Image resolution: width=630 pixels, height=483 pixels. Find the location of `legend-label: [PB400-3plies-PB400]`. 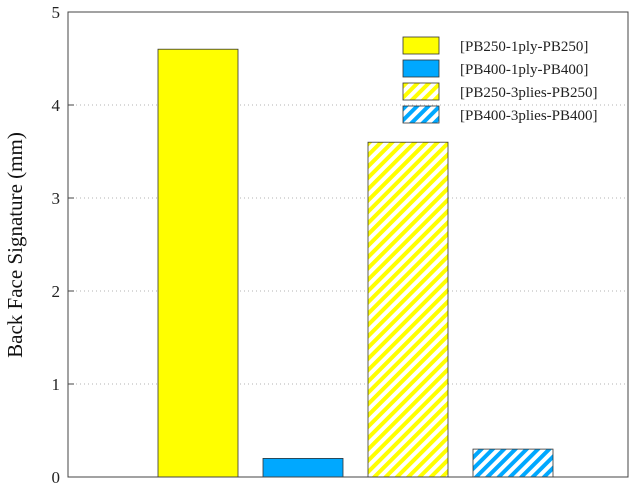

legend-label: [PB400-3plies-PB400] is located at coordinates (529, 116).